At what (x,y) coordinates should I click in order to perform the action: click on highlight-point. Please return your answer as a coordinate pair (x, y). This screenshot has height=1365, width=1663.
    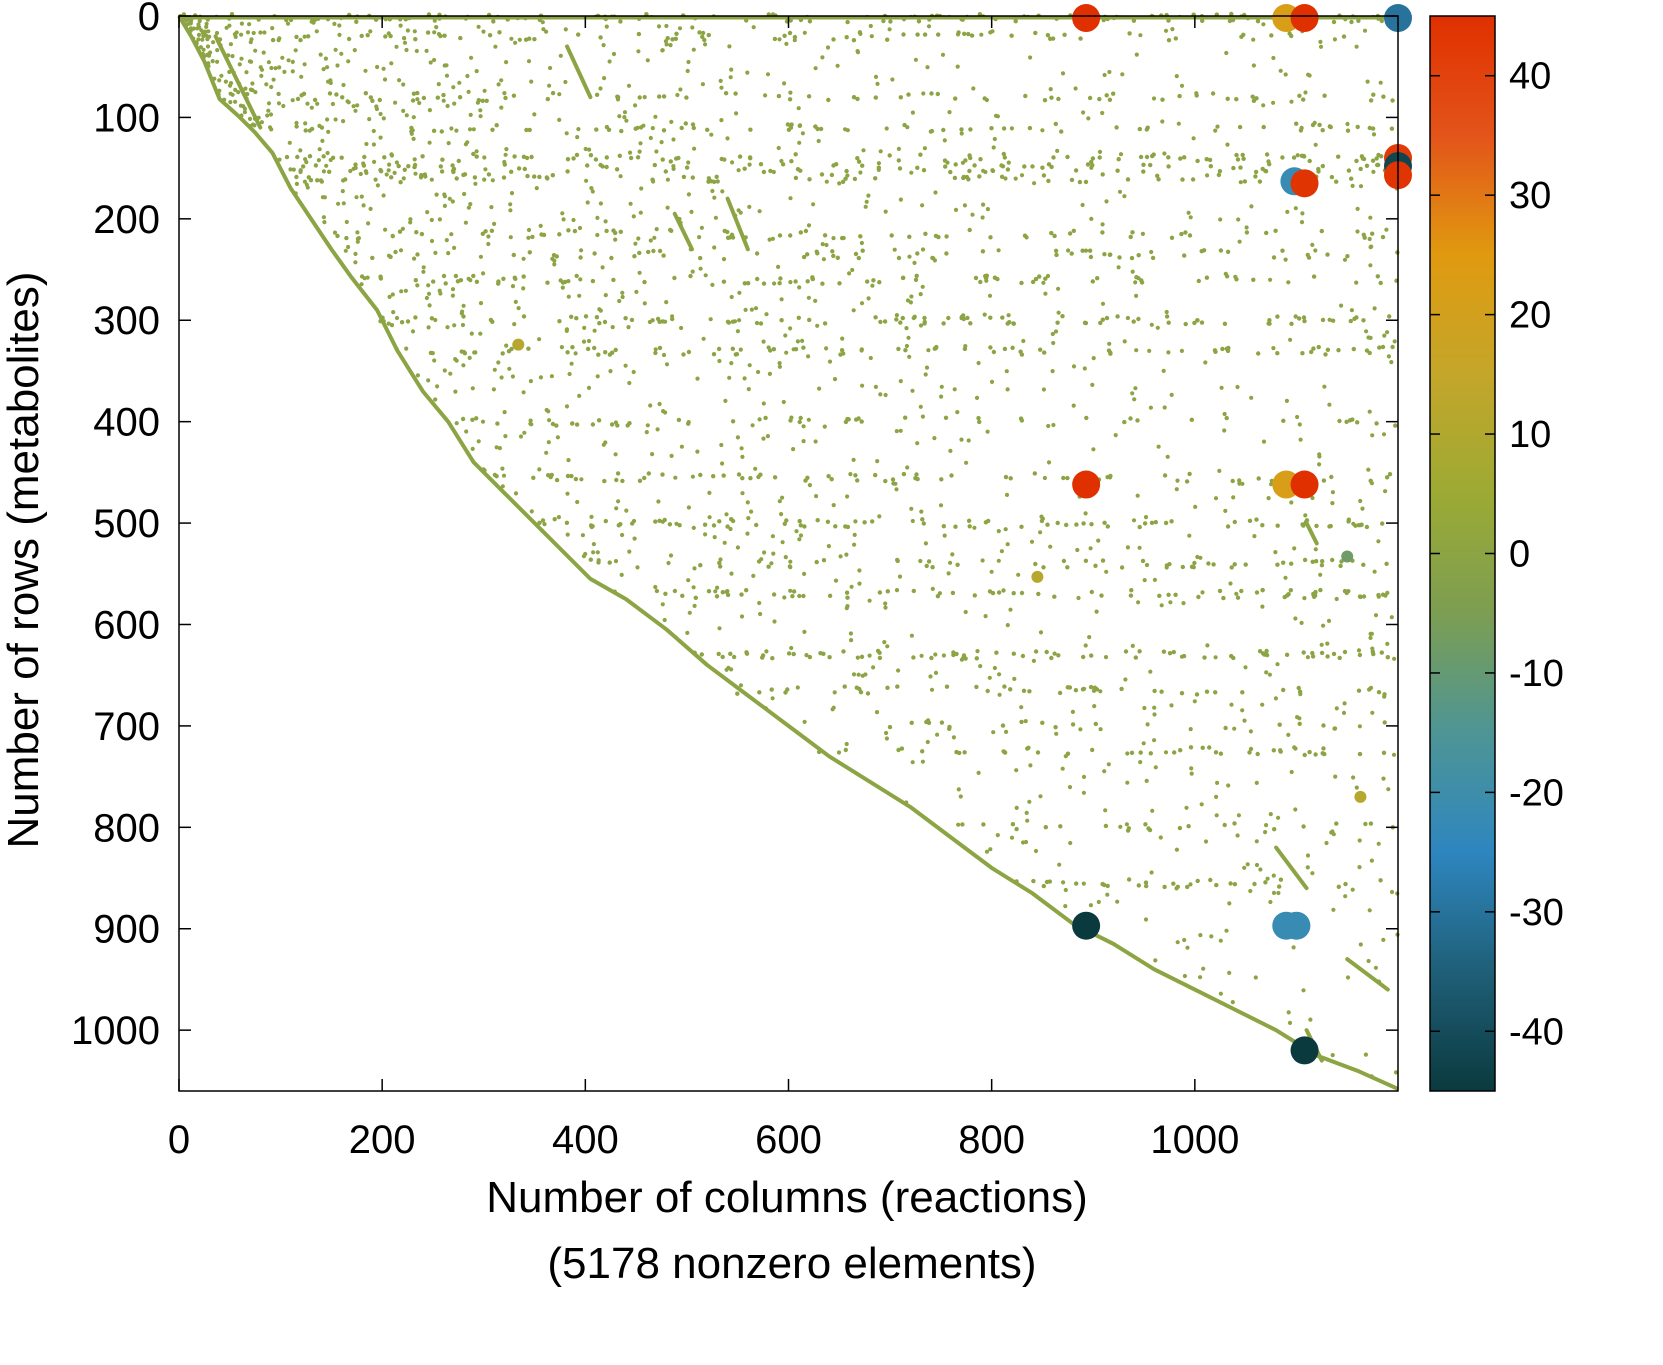
    Looking at the image, I should click on (1086, 484).